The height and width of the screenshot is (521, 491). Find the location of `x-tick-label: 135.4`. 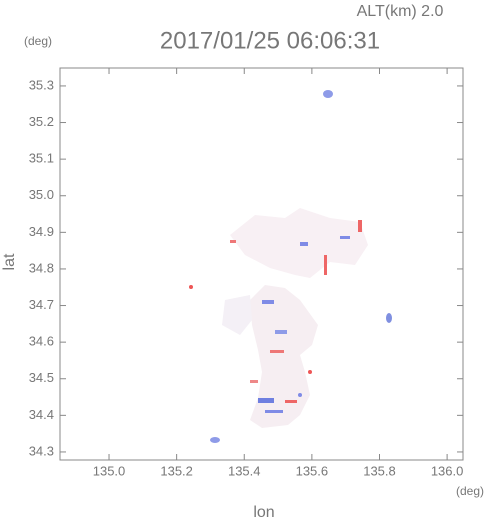

x-tick-label: 135.4 is located at coordinates (244, 470).